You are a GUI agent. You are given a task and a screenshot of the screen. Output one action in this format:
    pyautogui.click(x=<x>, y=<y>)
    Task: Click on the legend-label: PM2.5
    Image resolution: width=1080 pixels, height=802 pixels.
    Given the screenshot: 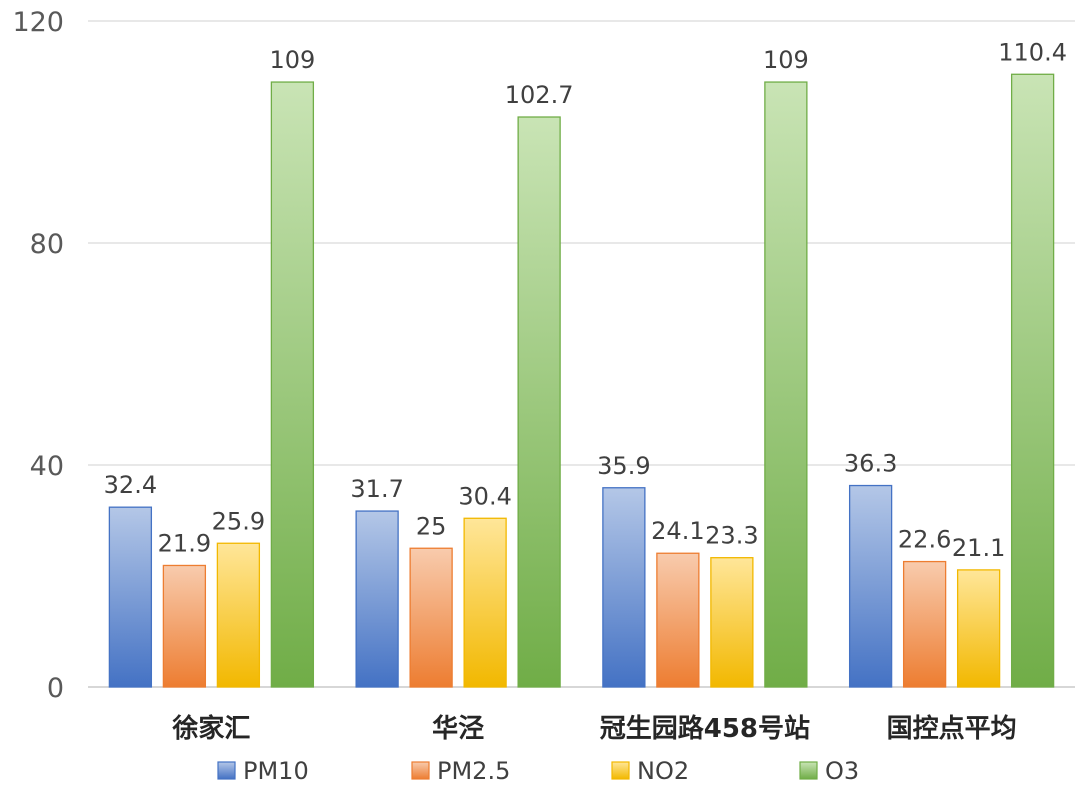 What is the action you would take?
    pyautogui.click(x=473, y=771)
    